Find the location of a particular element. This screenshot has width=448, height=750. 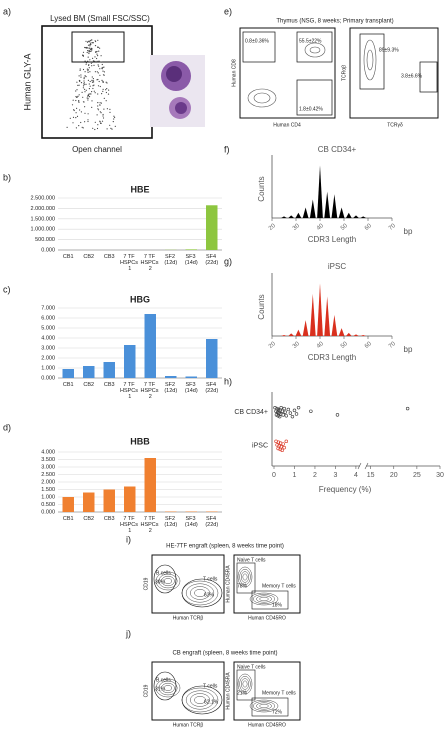

x-tick-label: 2 is located at coordinates (315, 475).